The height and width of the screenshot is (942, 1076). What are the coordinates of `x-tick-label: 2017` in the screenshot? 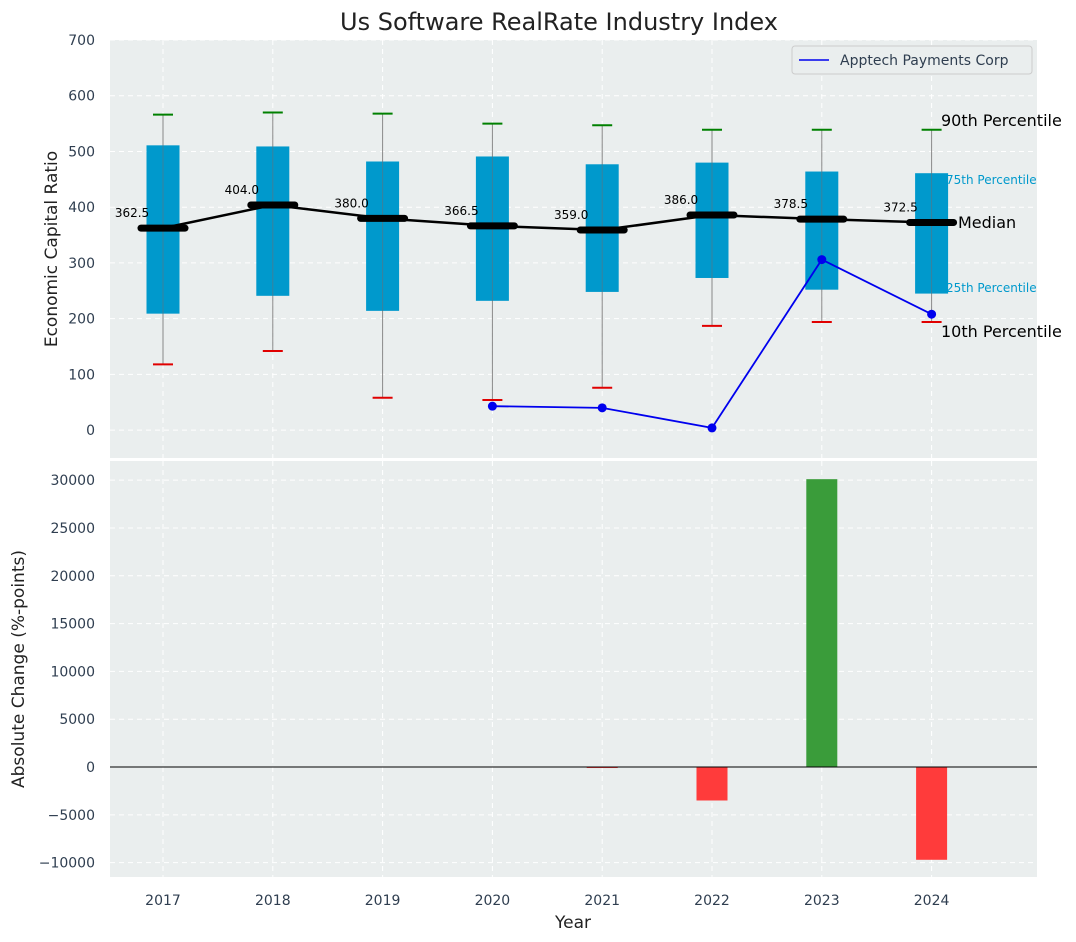 It's located at (163, 901).